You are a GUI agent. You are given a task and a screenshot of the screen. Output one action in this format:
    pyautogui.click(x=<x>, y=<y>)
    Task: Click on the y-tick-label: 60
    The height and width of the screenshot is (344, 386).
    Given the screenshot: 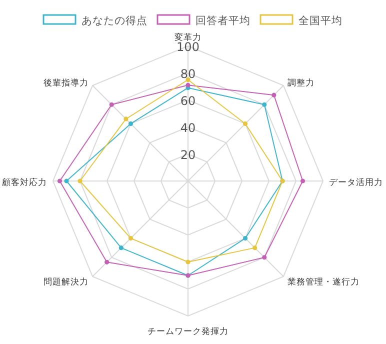 What is the action you would take?
    pyautogui.click(x=188, y=101)
    